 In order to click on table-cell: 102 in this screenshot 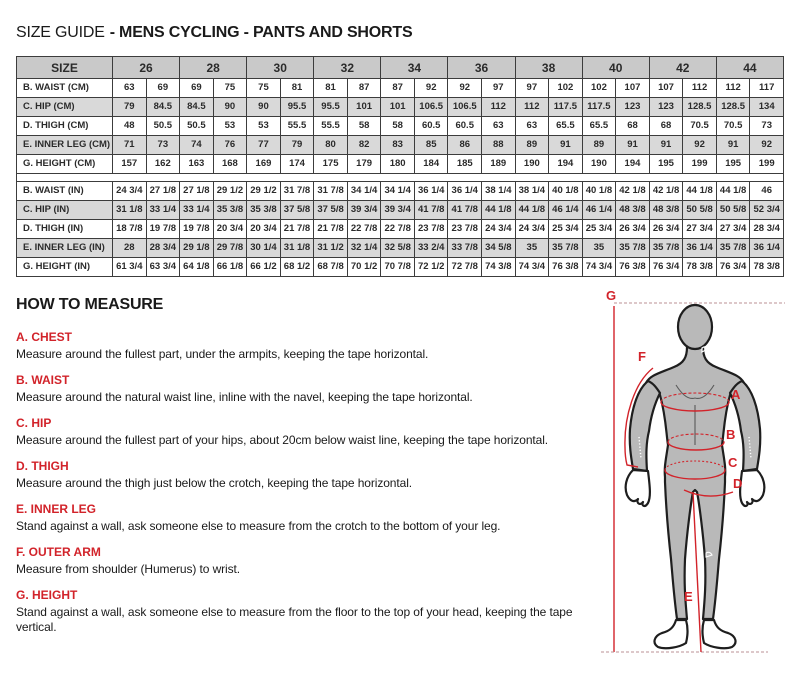, I will do `click(599, 88)`.